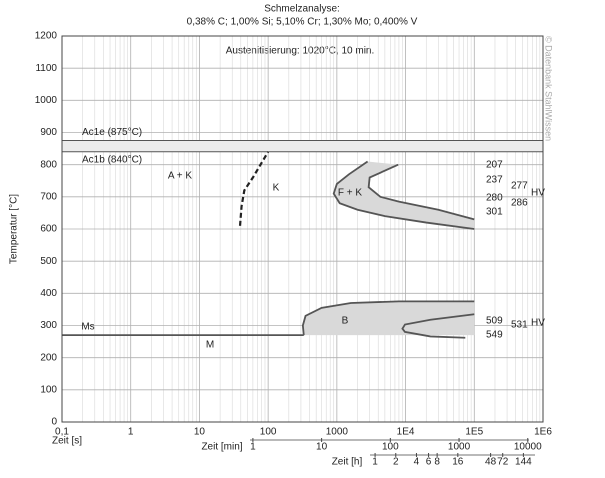 This screenshot has height=478, width=605. Describe the element at coordinates (48, 389) in the screenshot. I see `y-tick-label: 100` at that location.